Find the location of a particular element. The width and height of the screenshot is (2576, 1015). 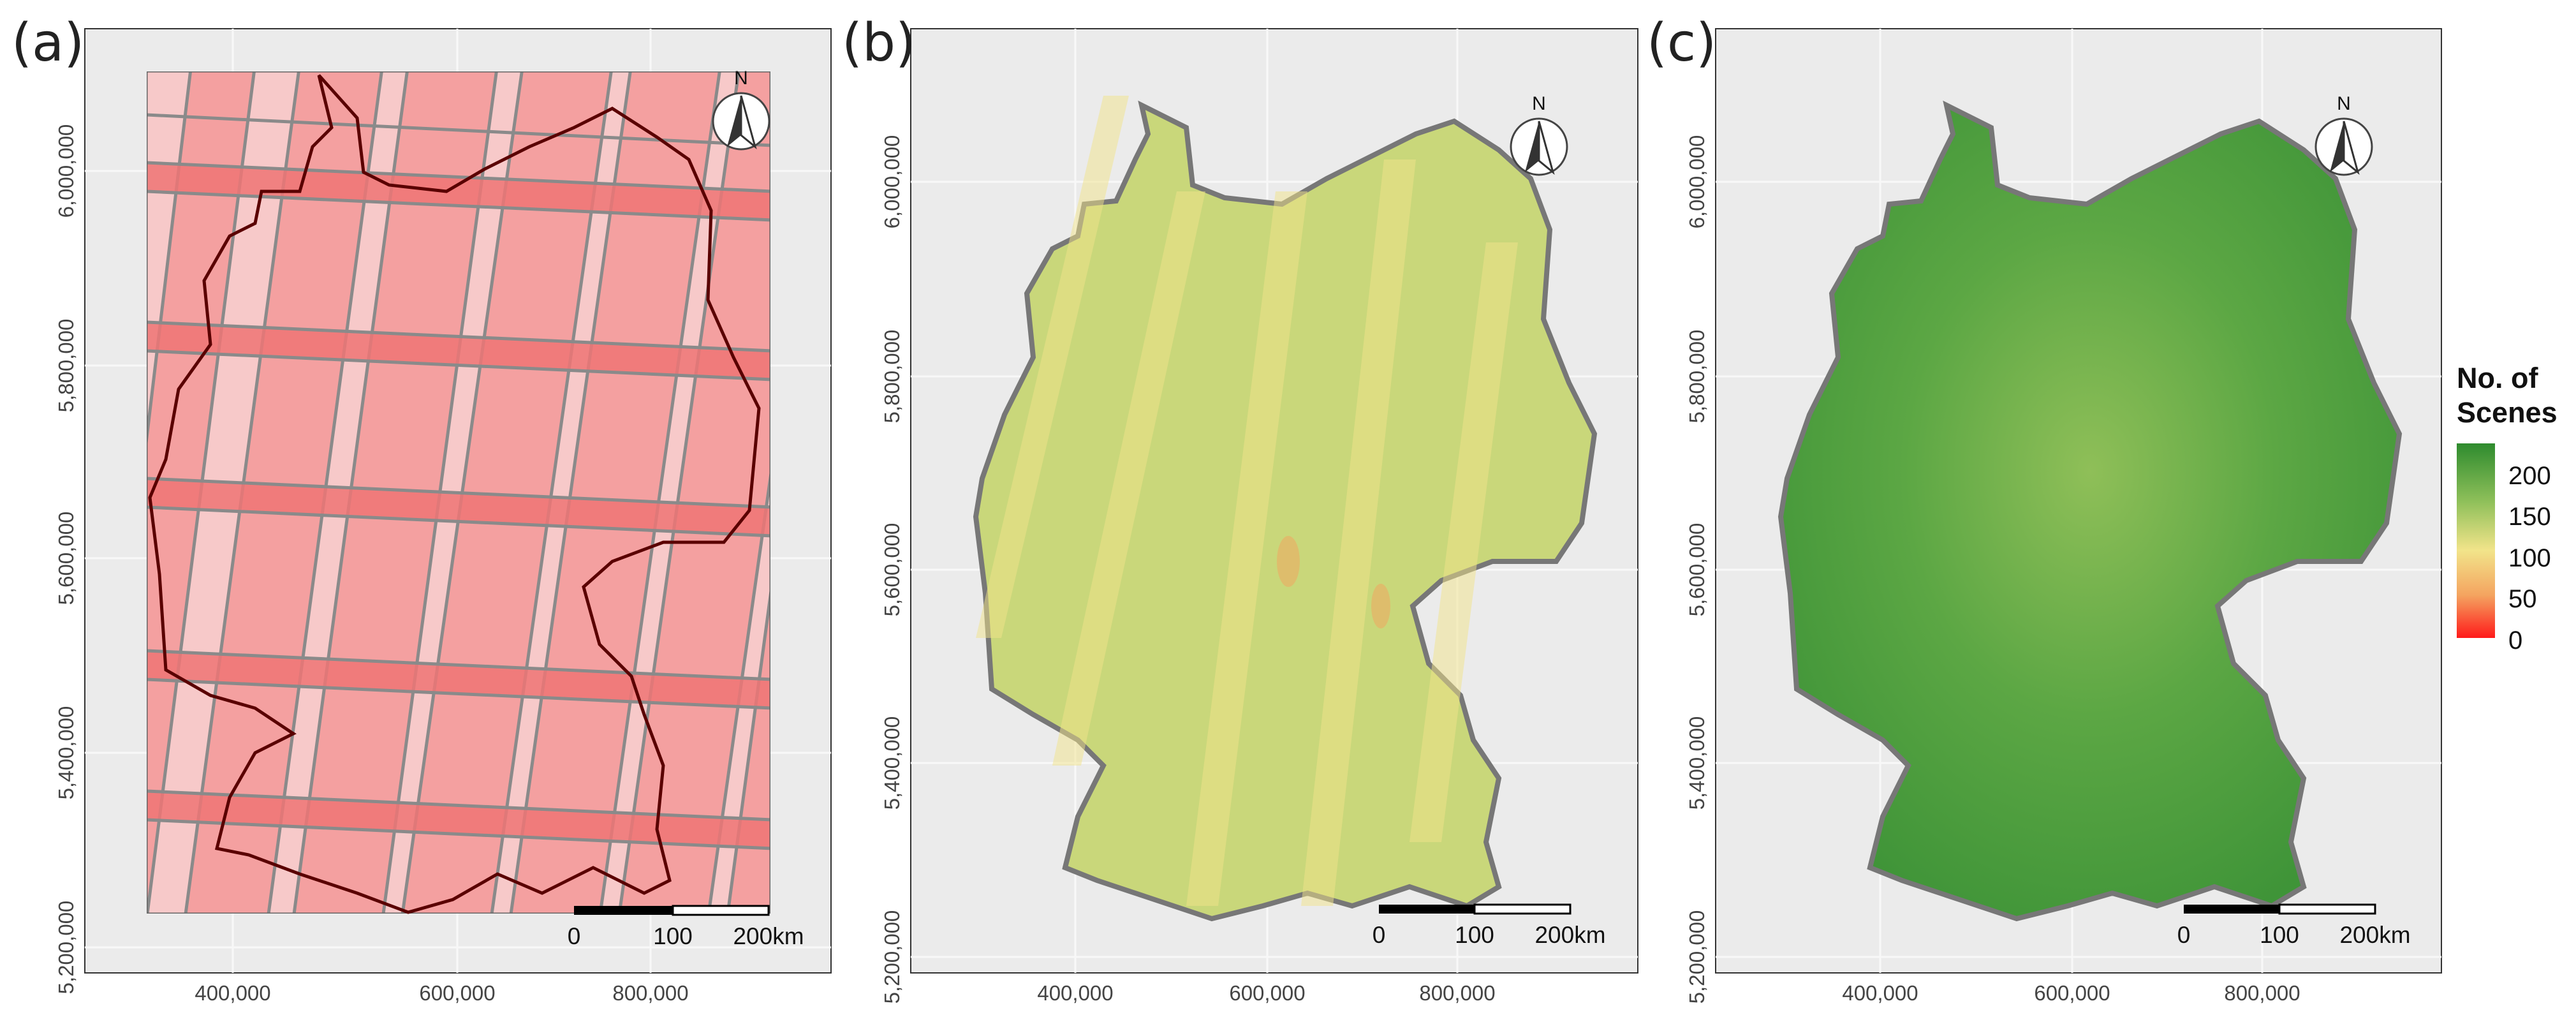

legend: No. of Scenes 200 150 100 50 0 is located at coordinates (2507, 508).